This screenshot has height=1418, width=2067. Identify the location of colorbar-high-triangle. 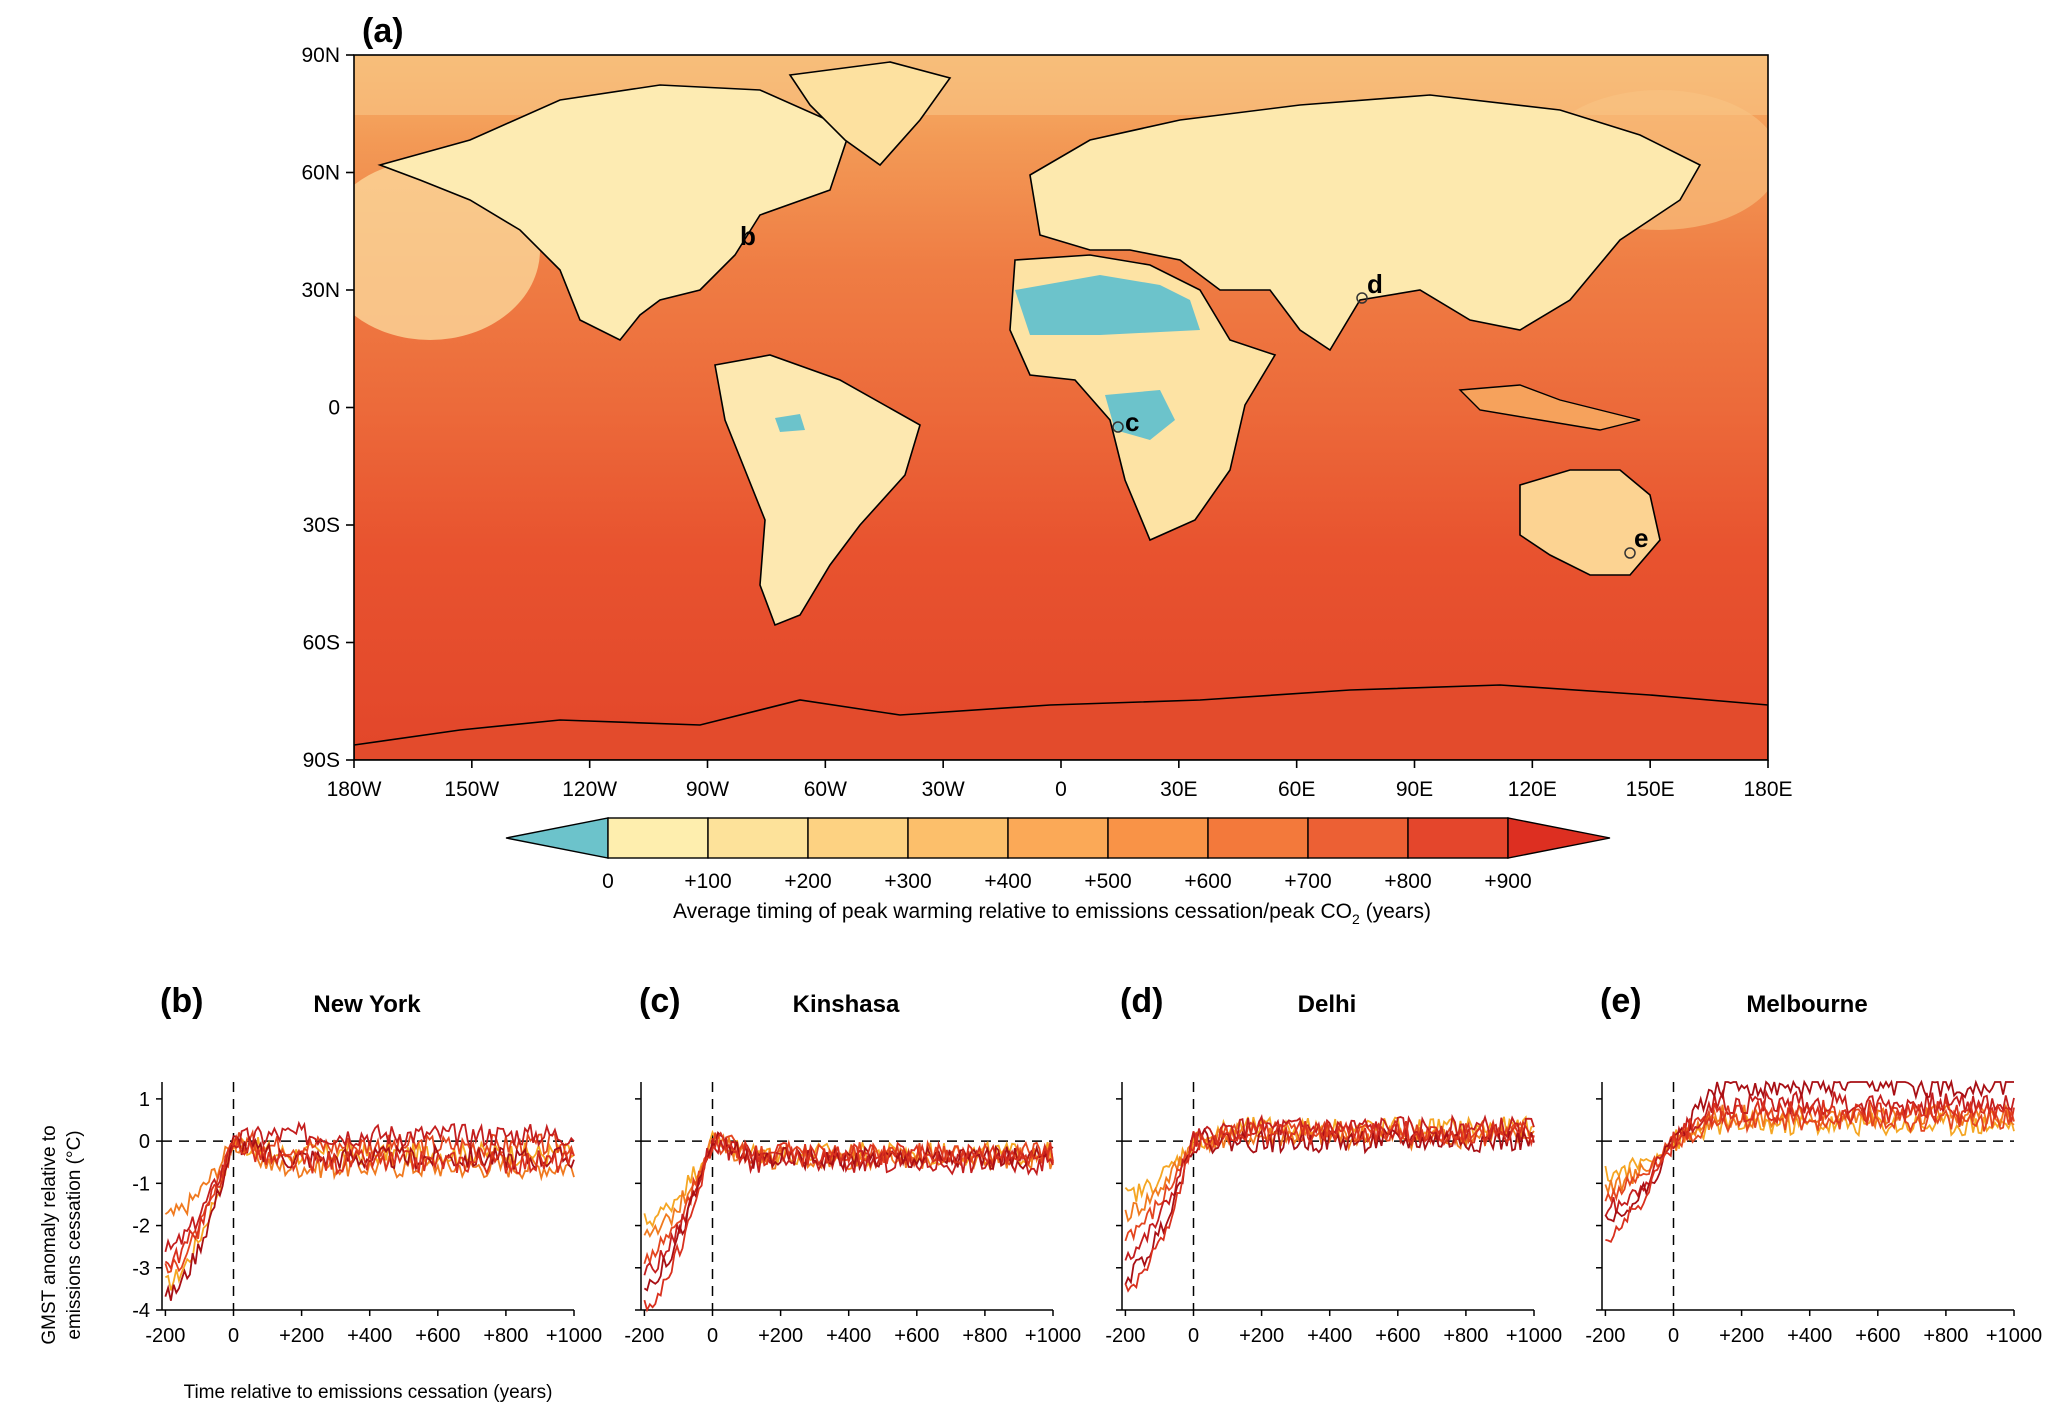
(1559, 838).